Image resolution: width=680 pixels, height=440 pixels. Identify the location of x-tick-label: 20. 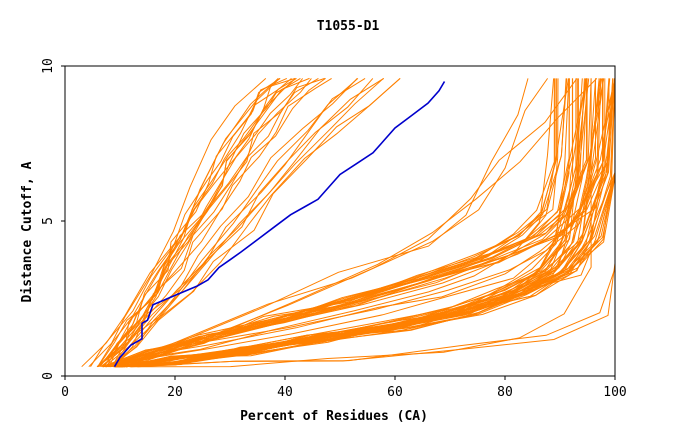
(175, 392).